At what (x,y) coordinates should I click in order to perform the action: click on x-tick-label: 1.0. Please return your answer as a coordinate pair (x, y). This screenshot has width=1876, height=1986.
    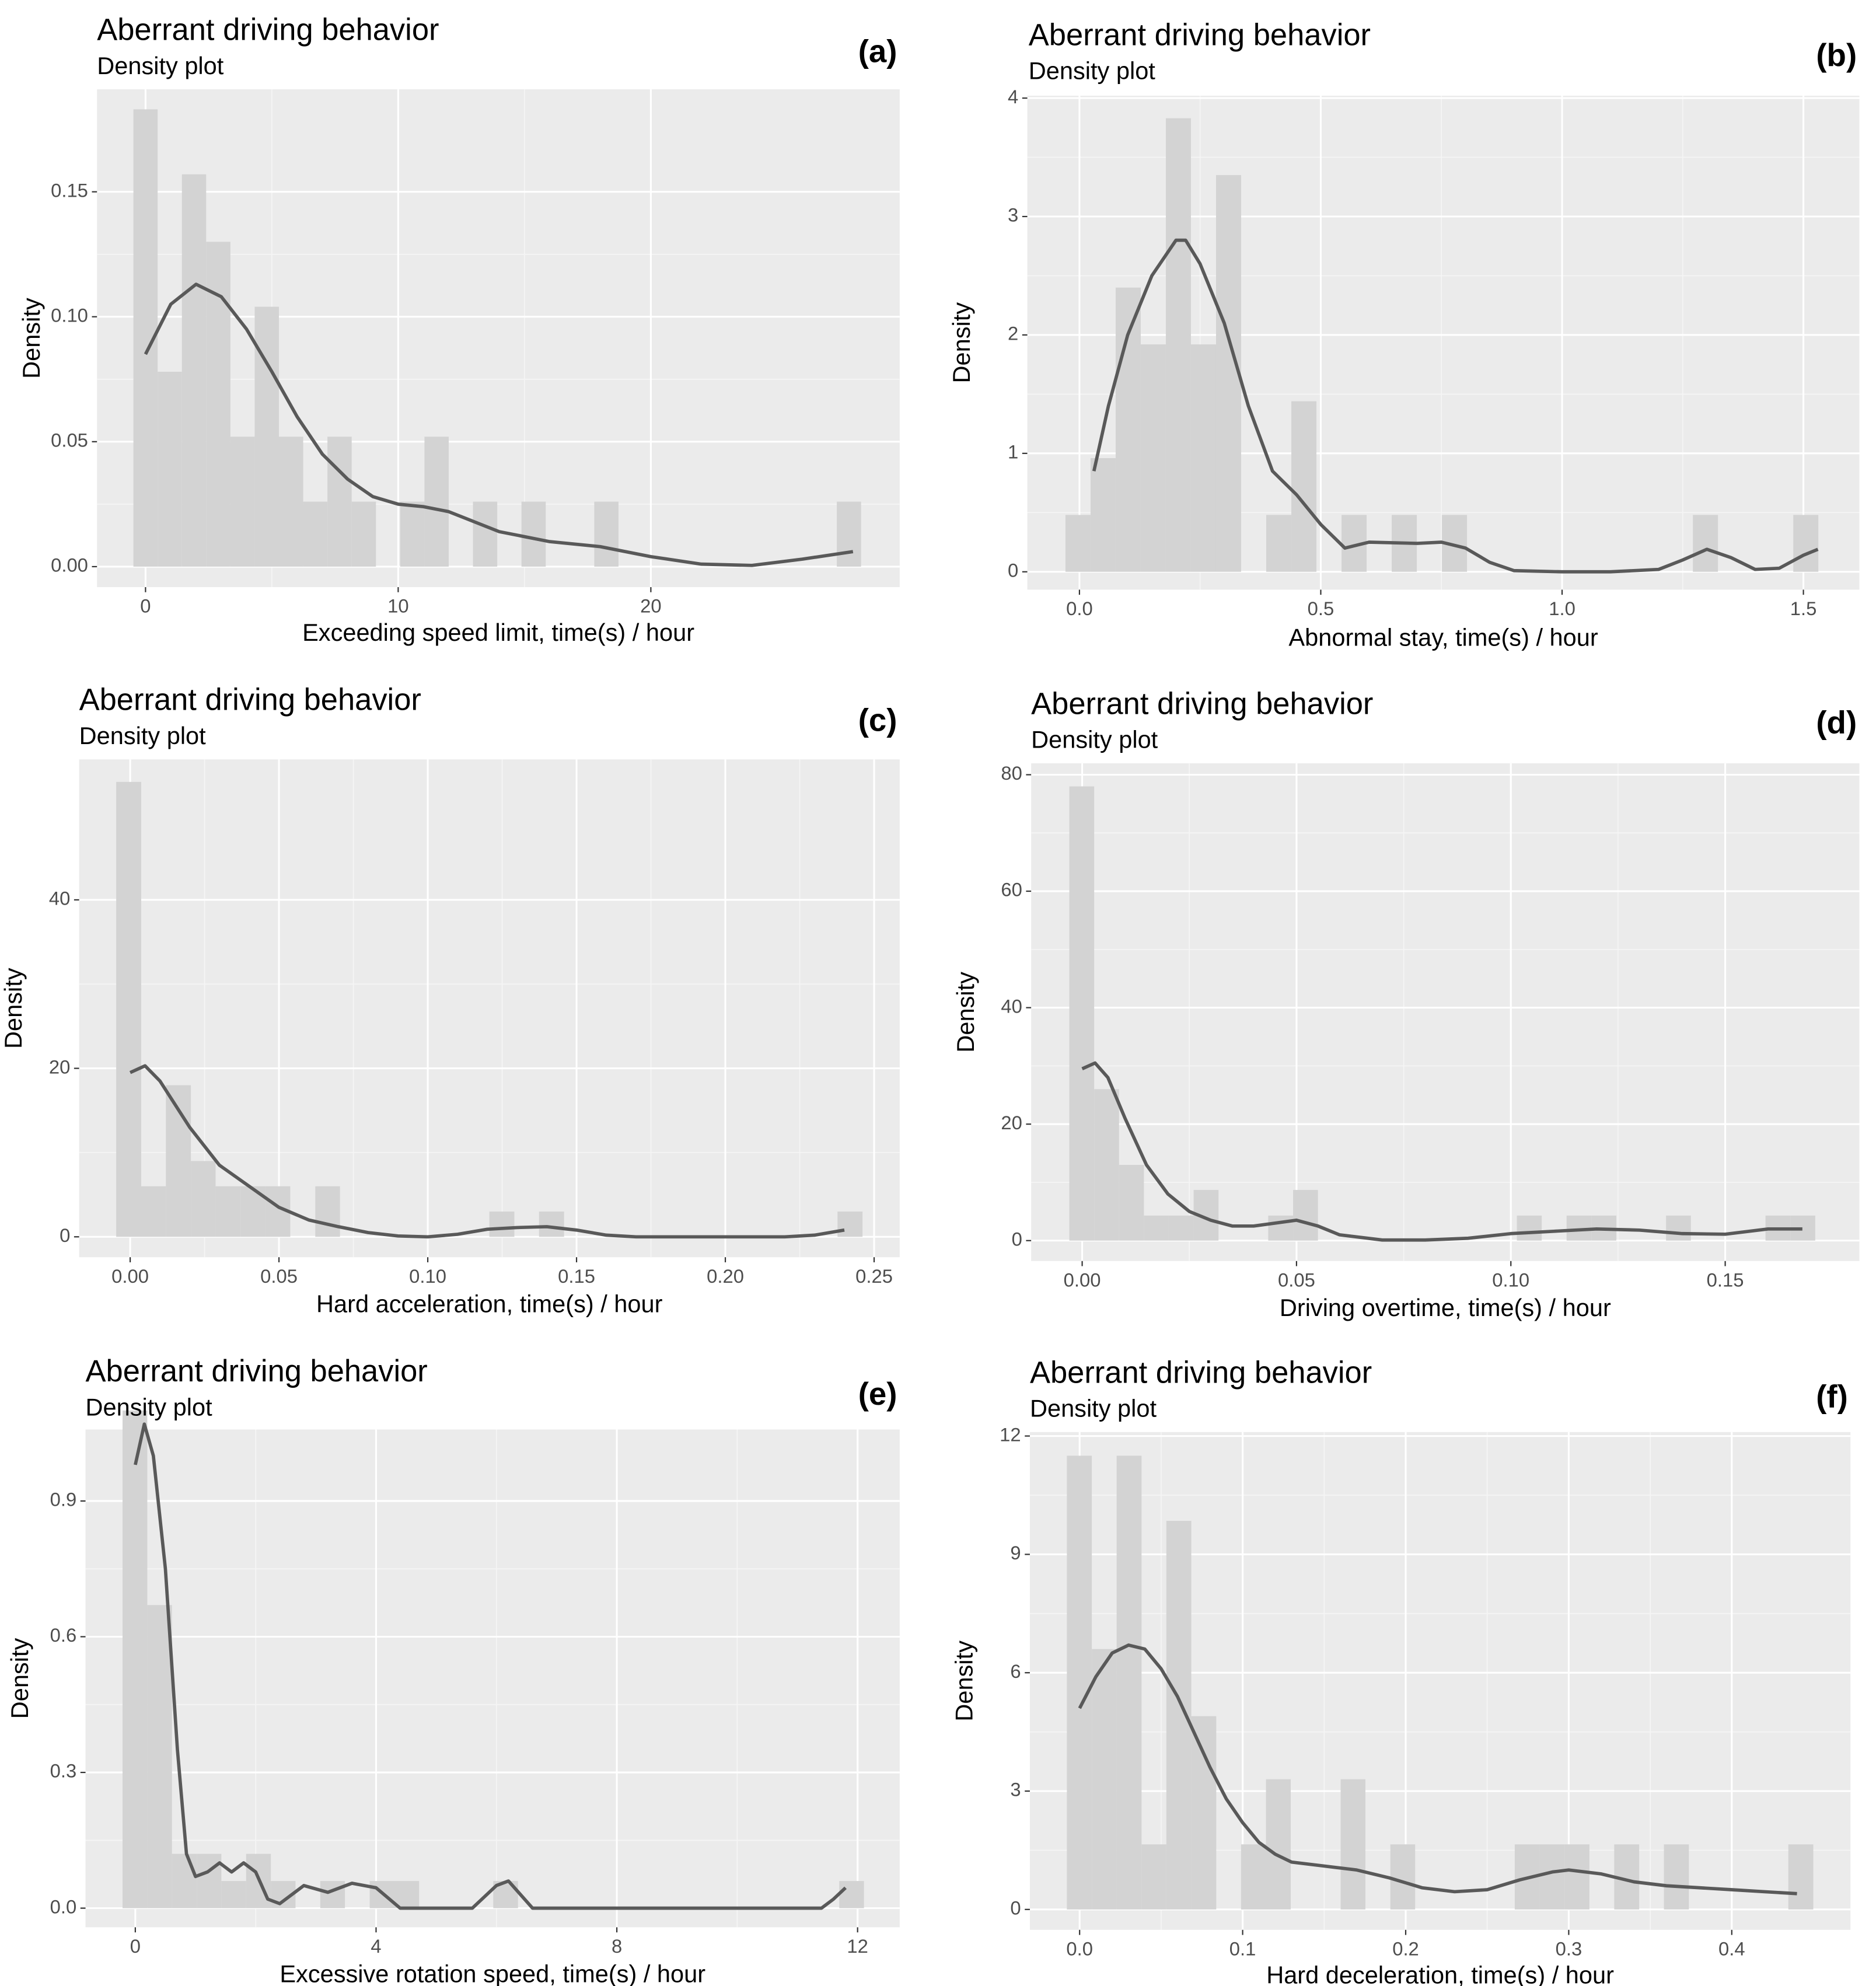
    Looking at the image, I should click on (1562, 608).